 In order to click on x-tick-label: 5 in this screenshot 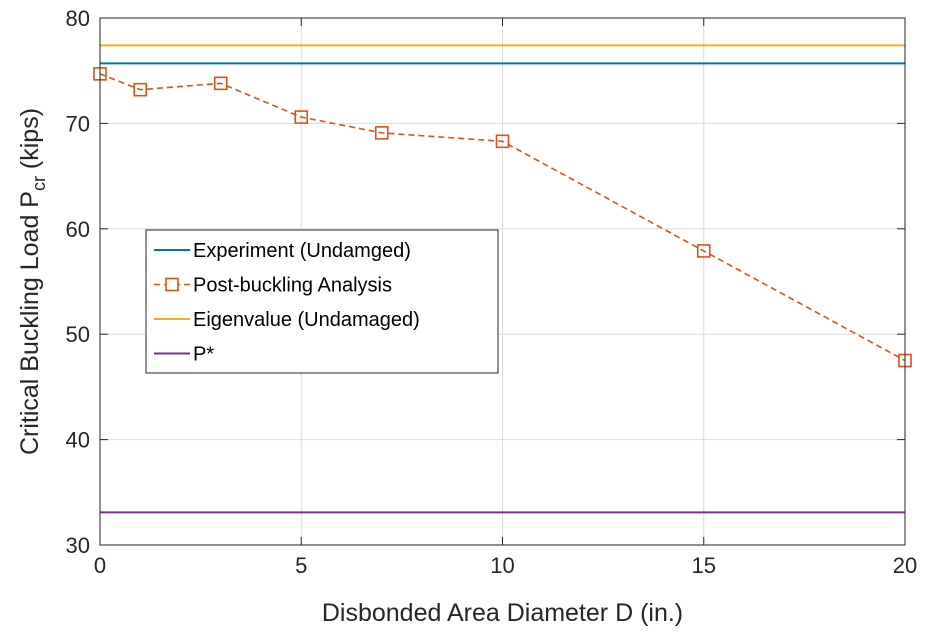, I will do `click(301, 565)`.